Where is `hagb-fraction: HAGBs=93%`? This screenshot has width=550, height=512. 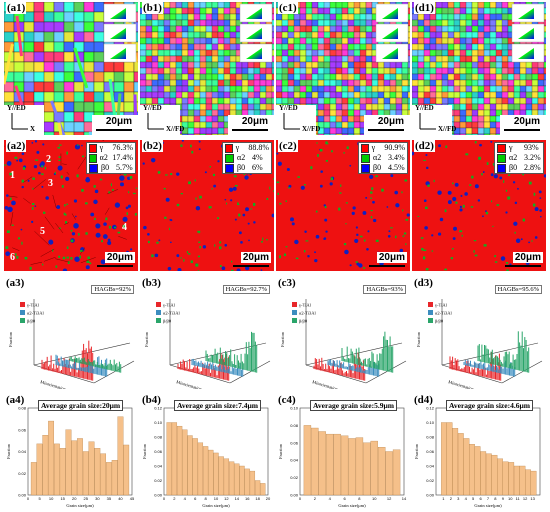
hagb-fraction: HAGBs=93% is located at coordinates (384, 289).